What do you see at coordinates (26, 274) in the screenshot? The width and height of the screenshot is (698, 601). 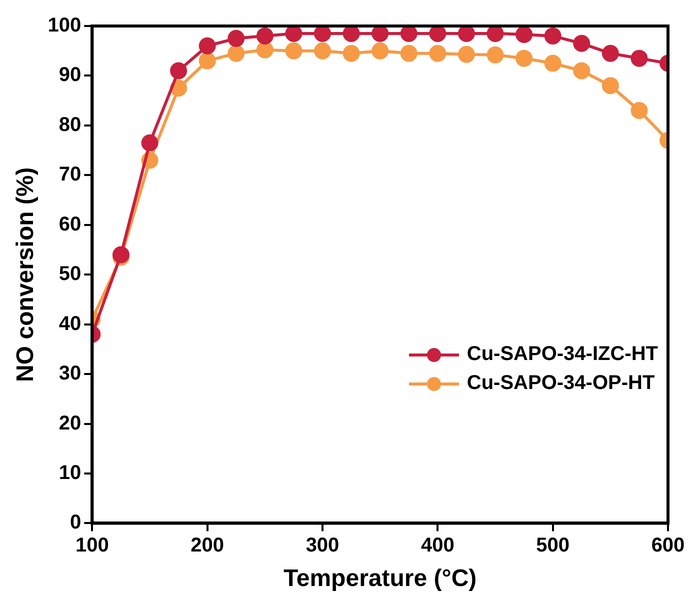 I see `y-axis-title: NO conversion (%)` at bounding box center [26, 274].